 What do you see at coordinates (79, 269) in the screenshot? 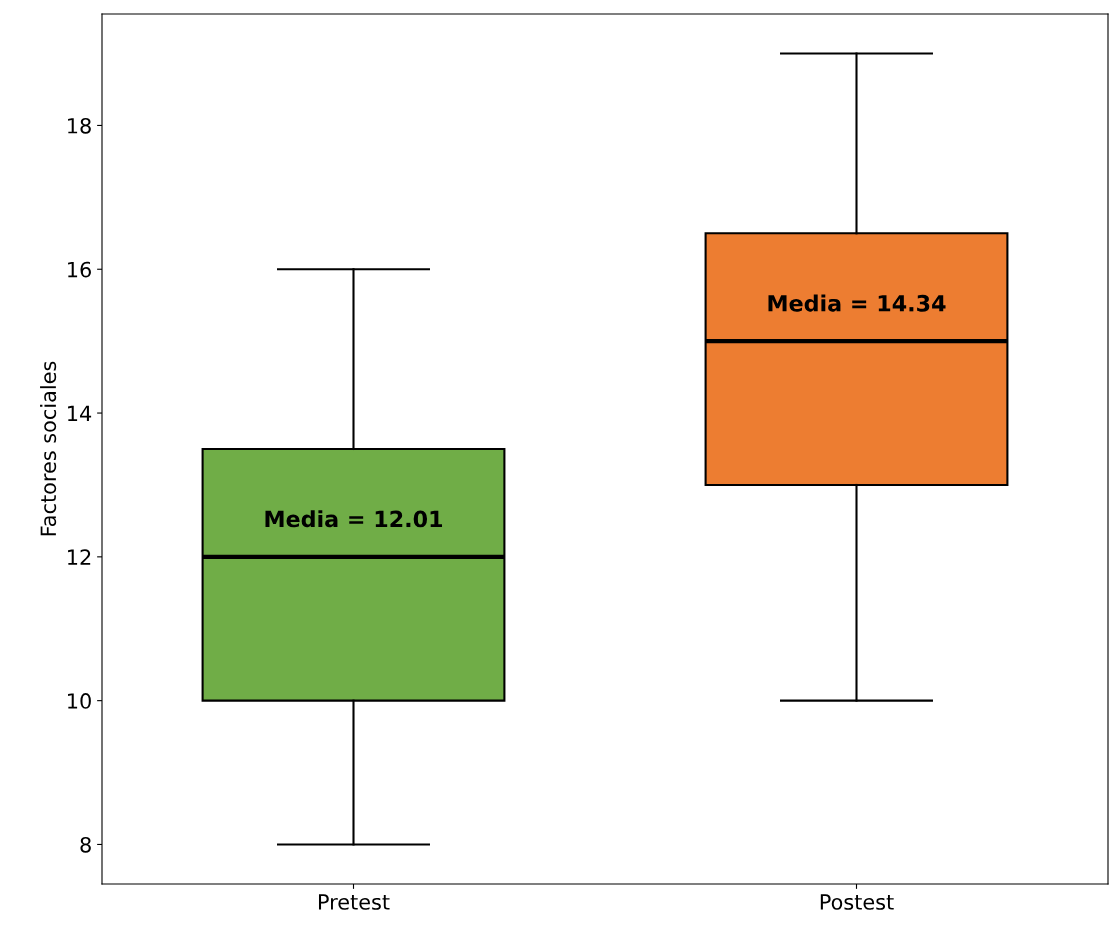
I see `y-tick-label: 16` at bounding box center [79, 269].